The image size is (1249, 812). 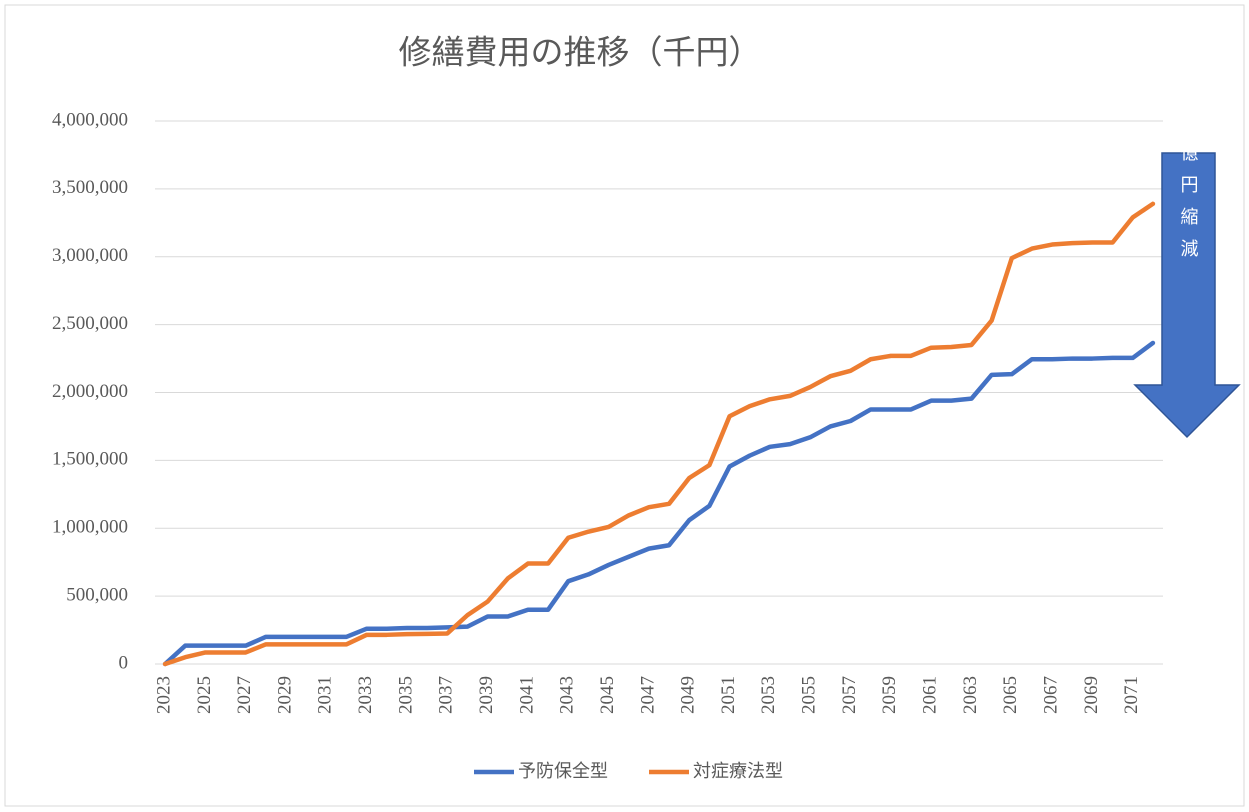 I want to click on annotation-arrow, so click(x=1187, y=295).